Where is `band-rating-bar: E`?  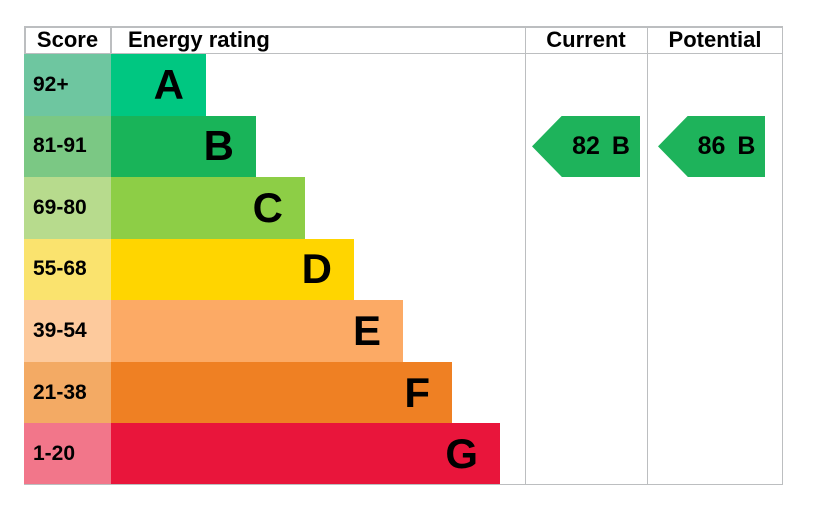 band-rating-bar: E is located at coordinates (257, 331).